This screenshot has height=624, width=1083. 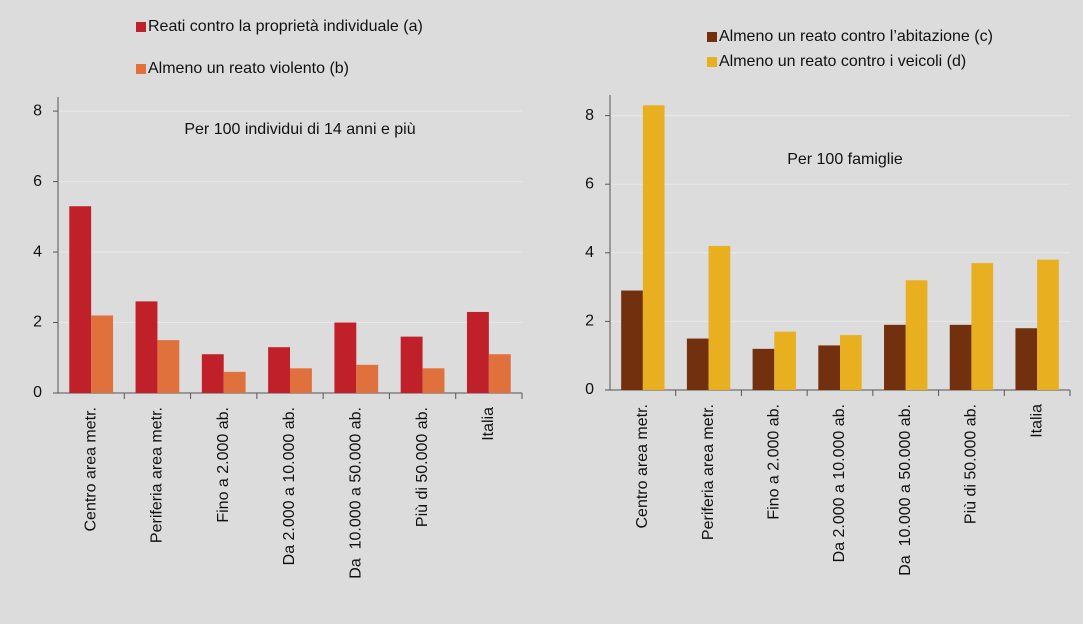 I want to click on annotation: Per 100 individui di 14 anni e più, so click(x=299, y=129).